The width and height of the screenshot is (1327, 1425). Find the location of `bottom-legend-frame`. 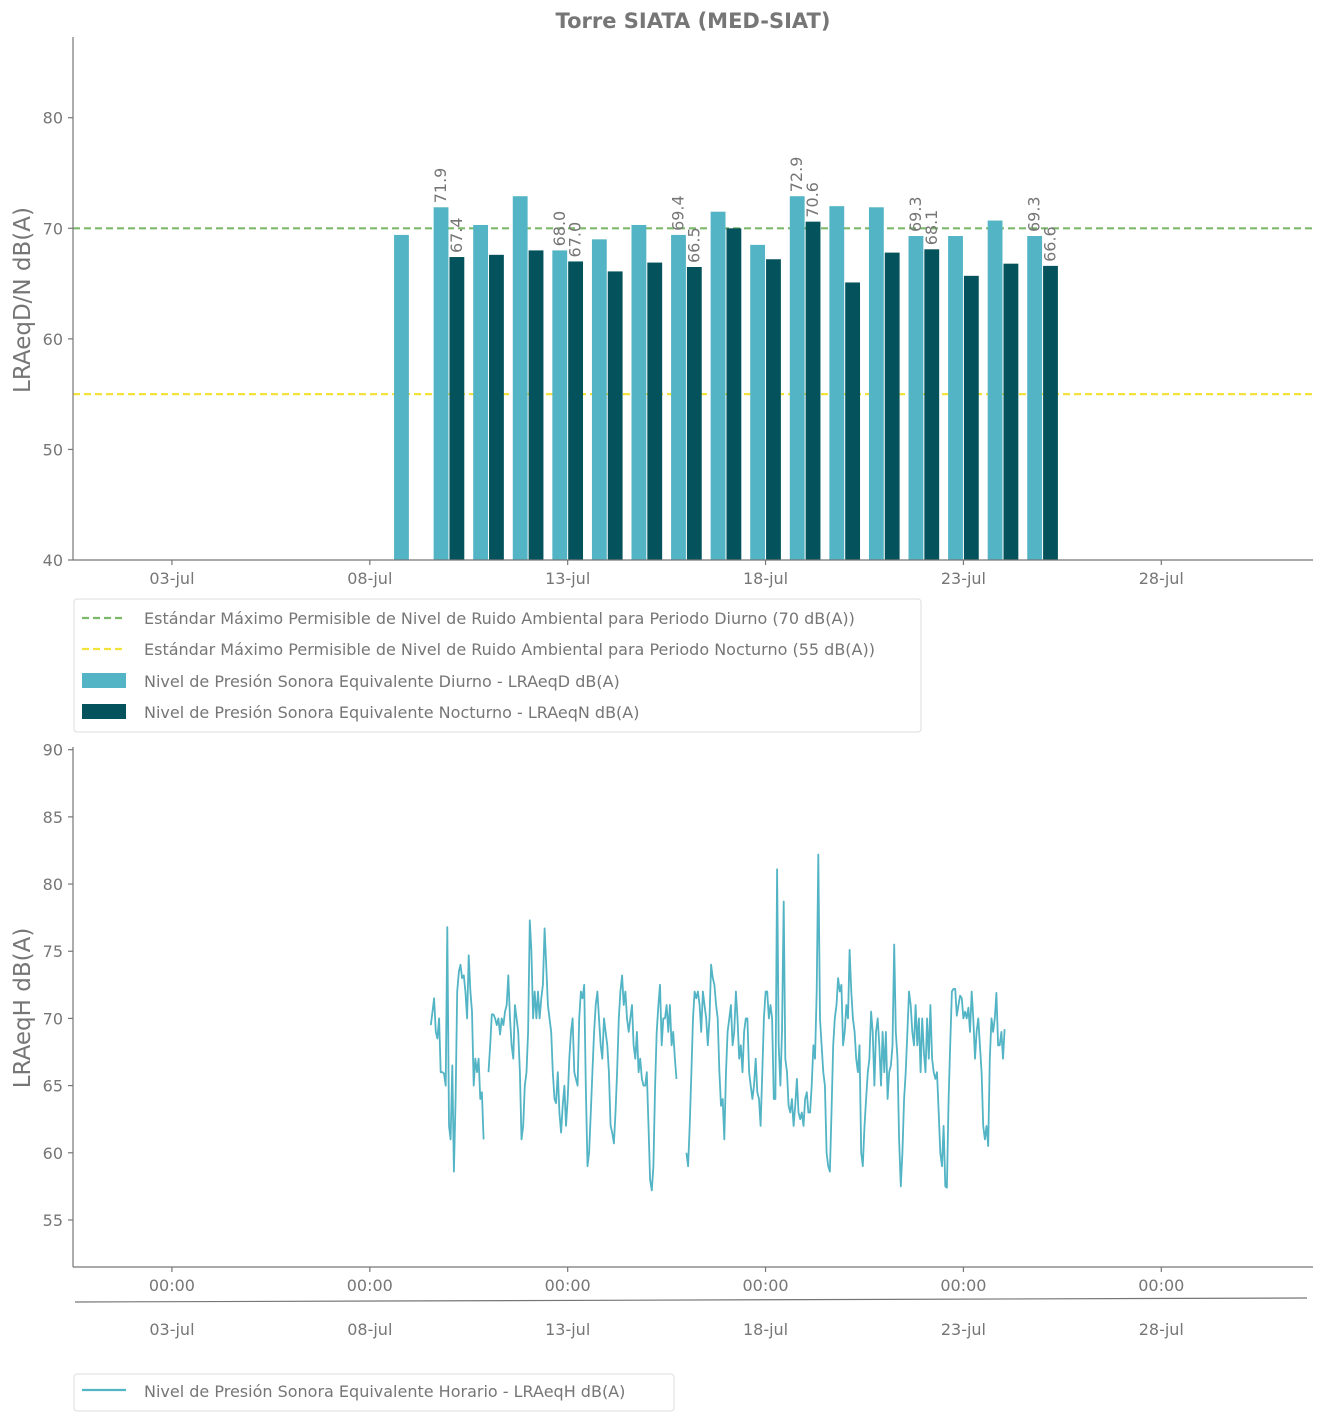

bottom-legend-frame is located at coordinates (374, 1392).